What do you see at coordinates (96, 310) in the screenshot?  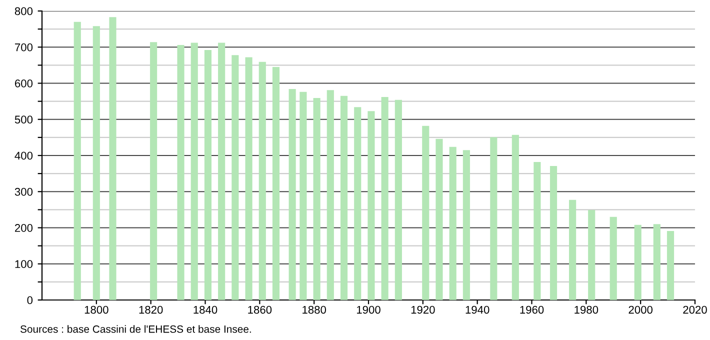 I see `x-tick-label: 1800` at bounding box center [96, 310].